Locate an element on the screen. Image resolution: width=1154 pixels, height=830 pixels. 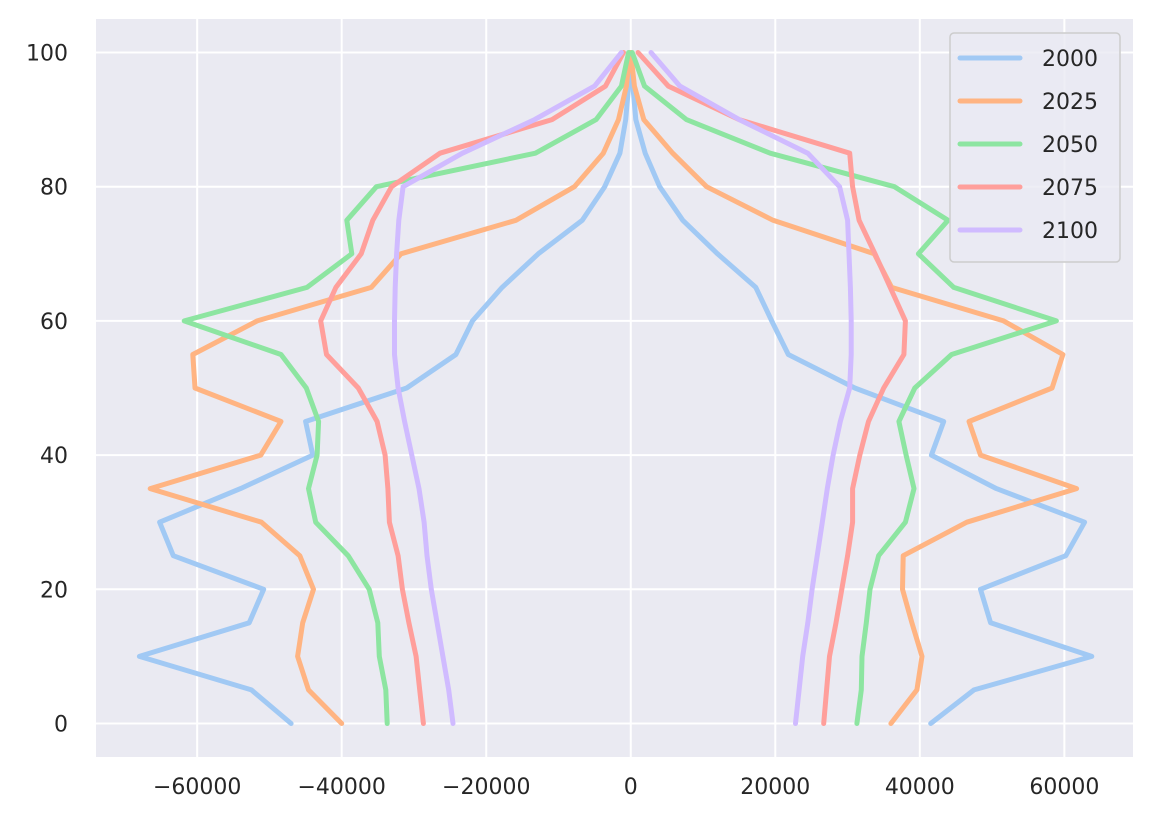
x-tick-label: 40000 is located at coordinates (920, 787).